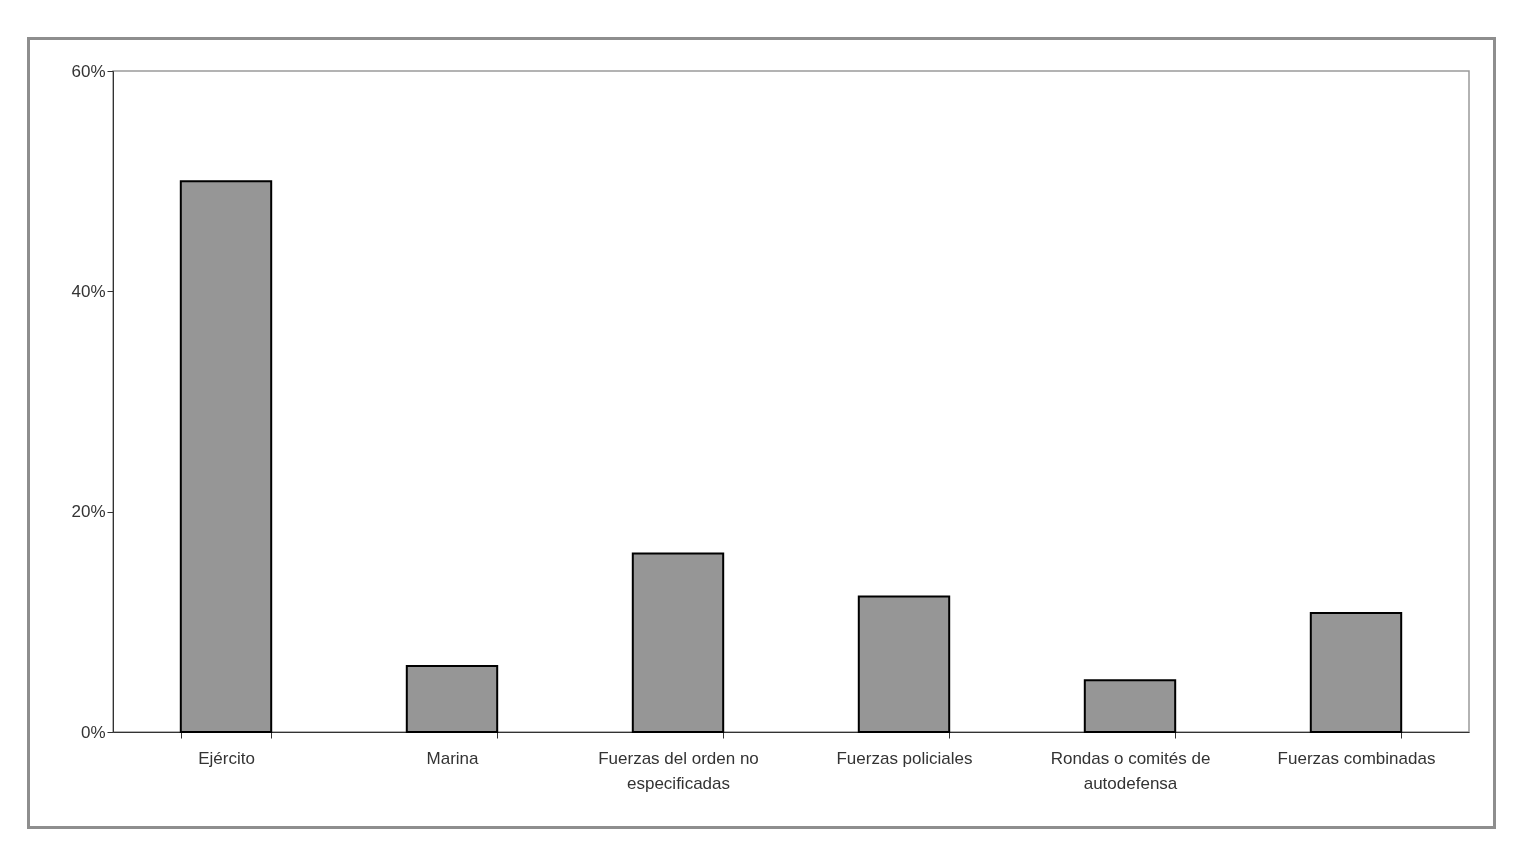 This screenshot has width=1520, height=854. What do you see at coordinates (88, 291) in the screenshot?
I see `y-tick-label: 40%` at bounding box center [88, 291].